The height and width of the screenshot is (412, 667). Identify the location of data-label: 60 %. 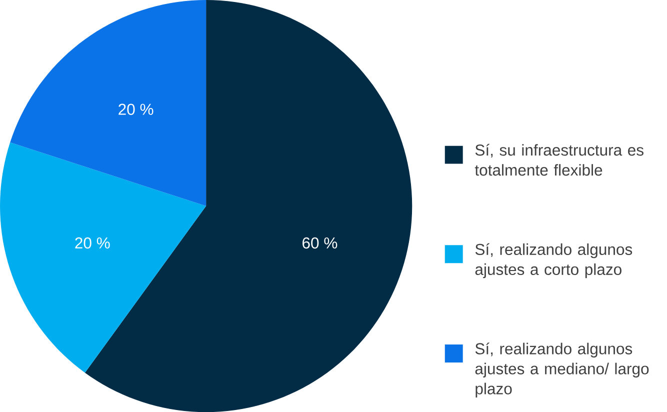
(320, 243).